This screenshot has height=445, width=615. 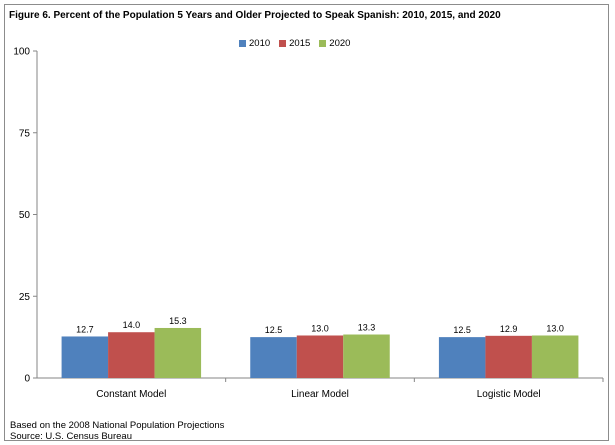 What do you see at coordinates (131, 394) in the screenshot?
I see `x-tick-label-0: Constant Model` at bounding box center [131, 394].